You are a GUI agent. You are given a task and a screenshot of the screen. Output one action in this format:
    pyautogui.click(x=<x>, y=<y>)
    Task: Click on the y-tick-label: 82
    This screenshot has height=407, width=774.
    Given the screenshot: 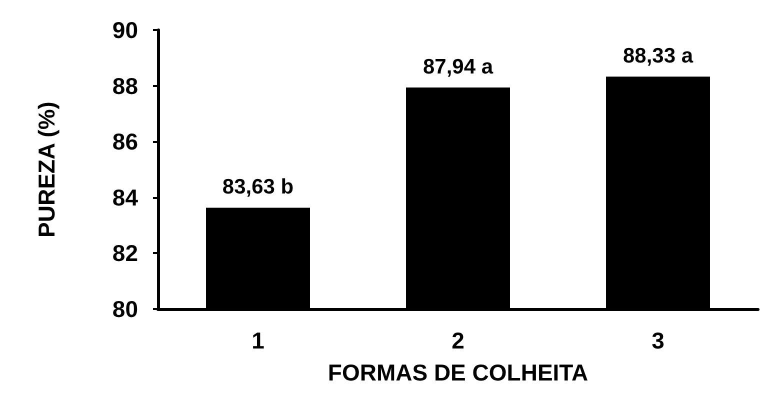 What is the action you would take?
    pyautogui.click(x=125, y=253)
    